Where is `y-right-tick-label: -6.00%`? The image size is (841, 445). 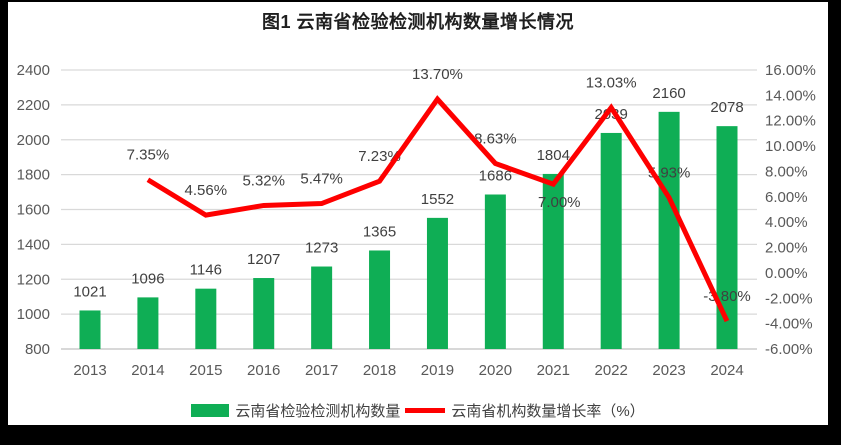
y-right-tick-label: -6.00% is located at coordinates (789, 349).